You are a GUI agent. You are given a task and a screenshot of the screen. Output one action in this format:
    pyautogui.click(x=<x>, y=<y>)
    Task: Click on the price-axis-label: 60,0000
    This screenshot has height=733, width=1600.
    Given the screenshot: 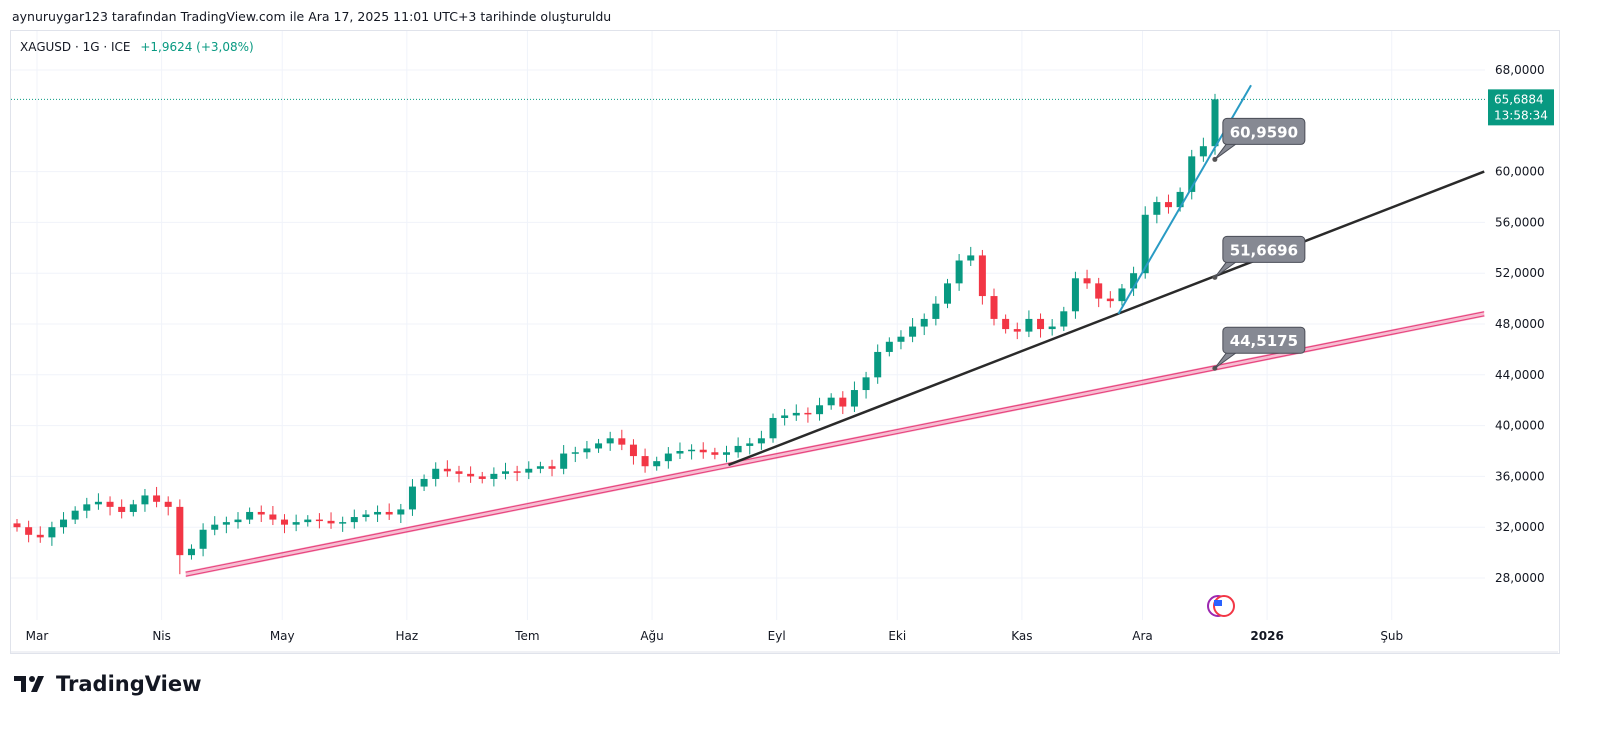 What is the action you would take?
    pyautogui.click(x=1520, y=172)
    